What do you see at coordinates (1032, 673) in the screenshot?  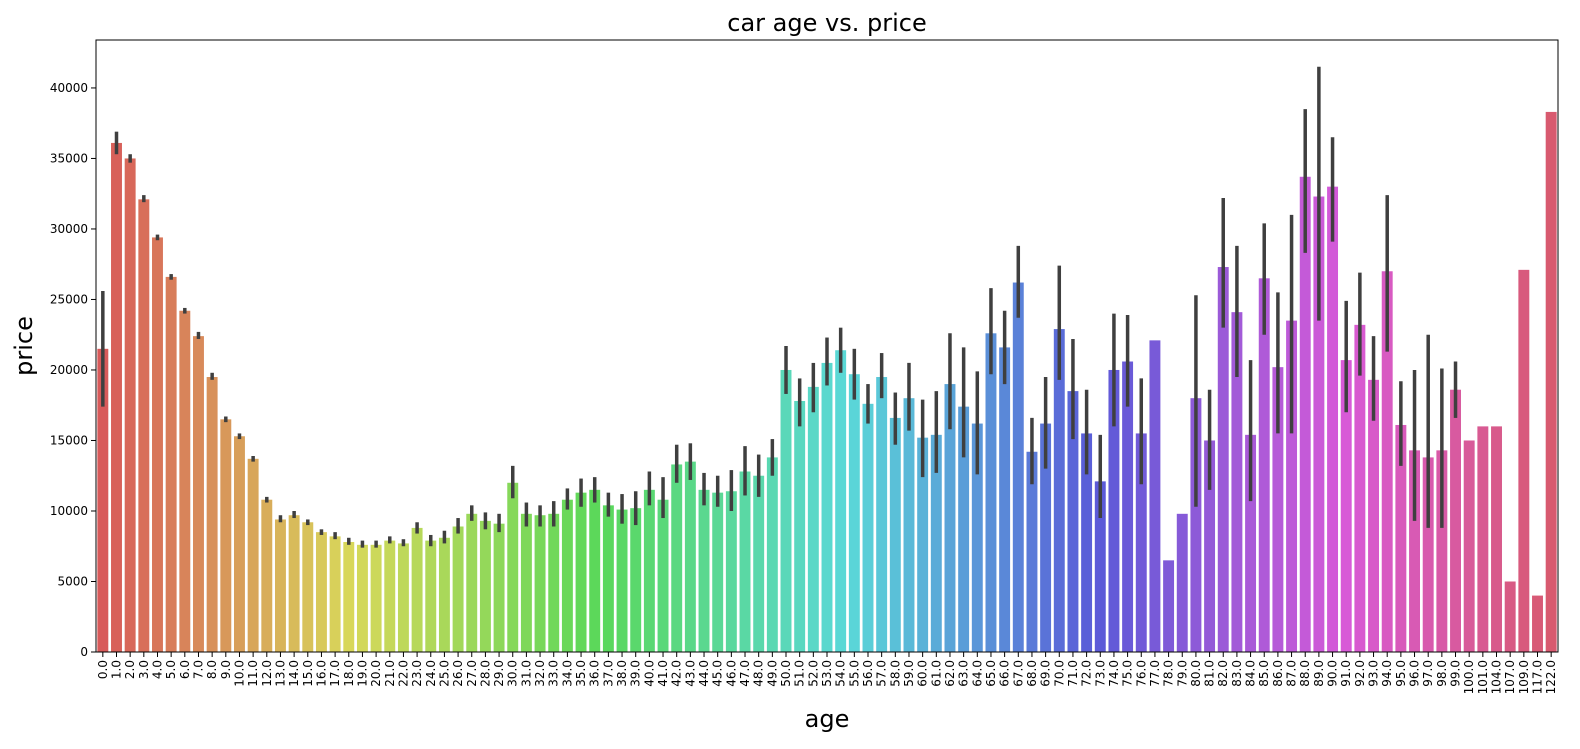 I see `x-tick-label: 68.0` at bounding box center [1032, 673].